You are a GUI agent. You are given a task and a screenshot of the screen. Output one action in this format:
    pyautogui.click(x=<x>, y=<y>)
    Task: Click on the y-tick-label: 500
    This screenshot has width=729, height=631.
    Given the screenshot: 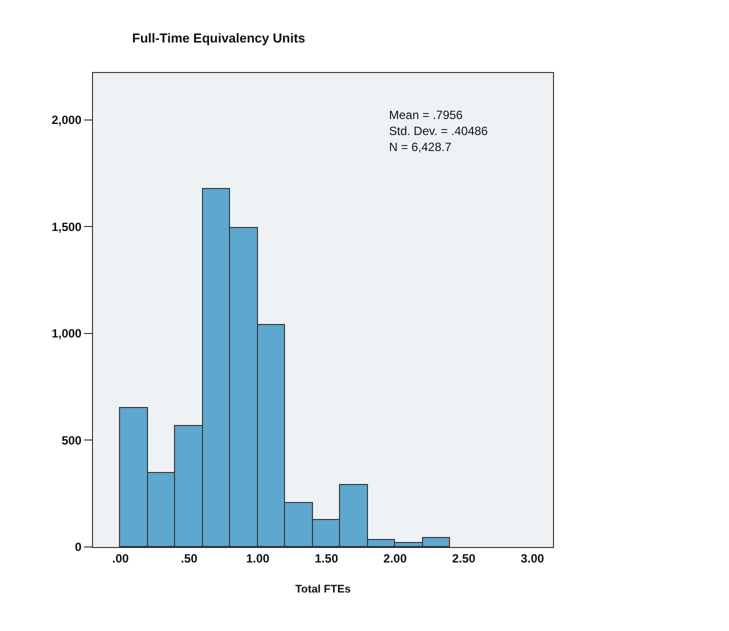 What is the action you would take?
    pyautogui.click(x=72, y=440)
    